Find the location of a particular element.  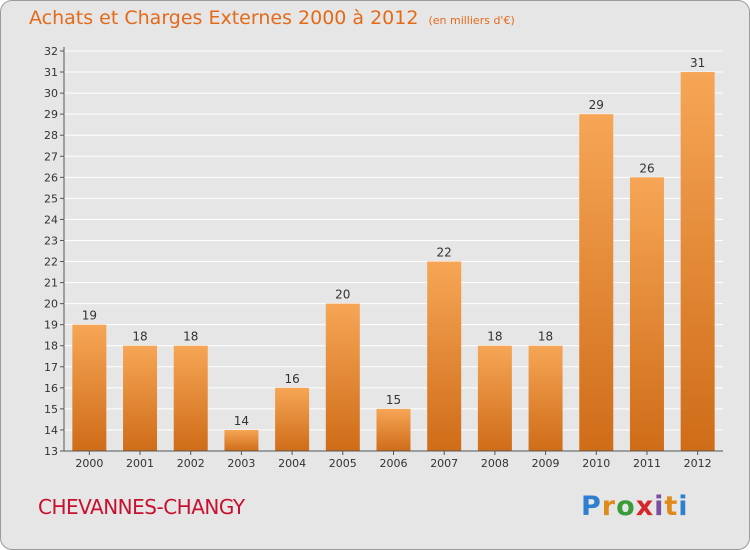

x-tick-label: 2012 is located at coordinates (698, 463).